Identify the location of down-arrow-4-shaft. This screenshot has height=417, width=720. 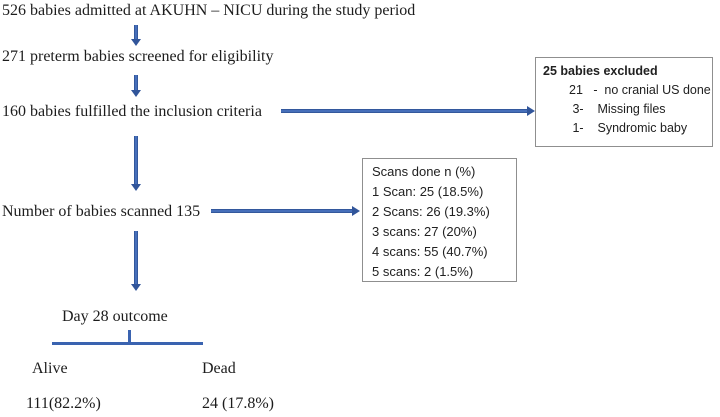
(136, 257).